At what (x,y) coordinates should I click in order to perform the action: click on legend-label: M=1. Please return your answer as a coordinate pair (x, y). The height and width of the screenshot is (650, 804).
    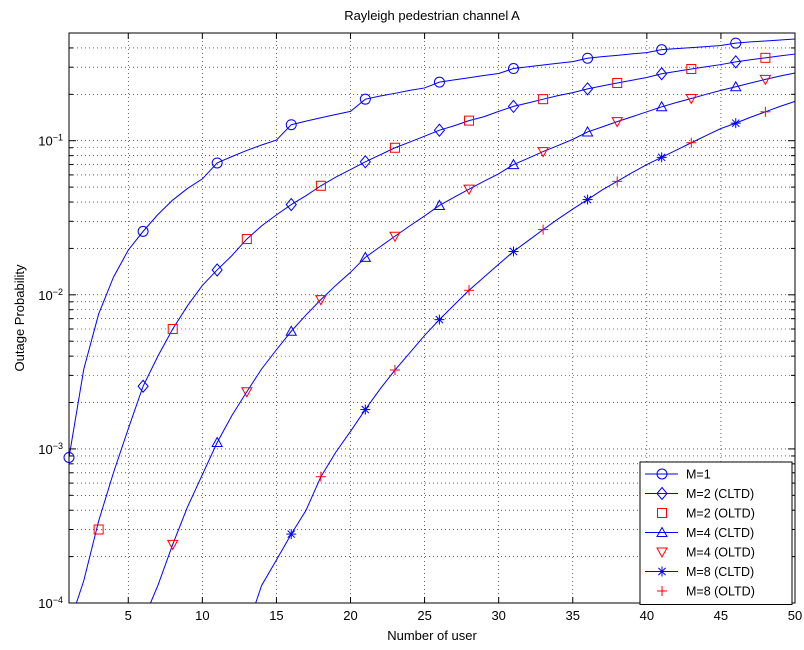
    Looking at the image, I should click on (698, 475).